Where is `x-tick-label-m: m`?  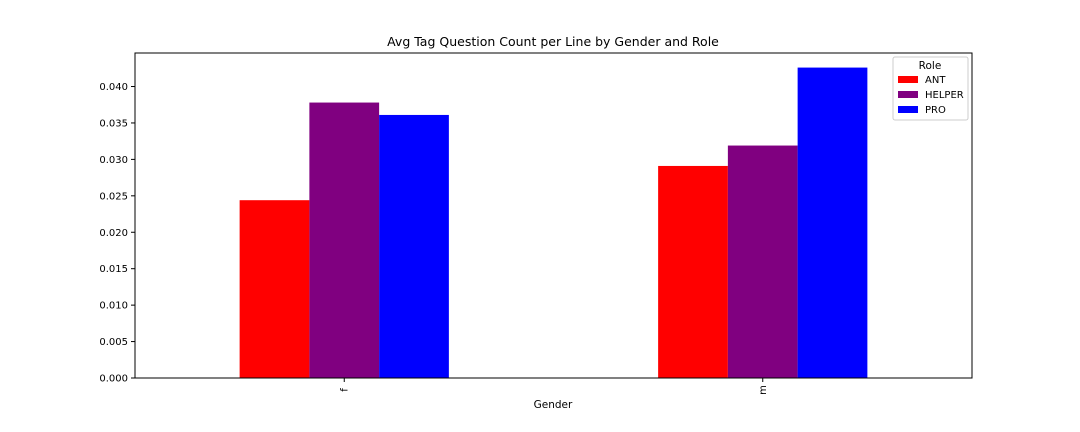 x-tick-label-m: m is located at coordinates (763, 390).